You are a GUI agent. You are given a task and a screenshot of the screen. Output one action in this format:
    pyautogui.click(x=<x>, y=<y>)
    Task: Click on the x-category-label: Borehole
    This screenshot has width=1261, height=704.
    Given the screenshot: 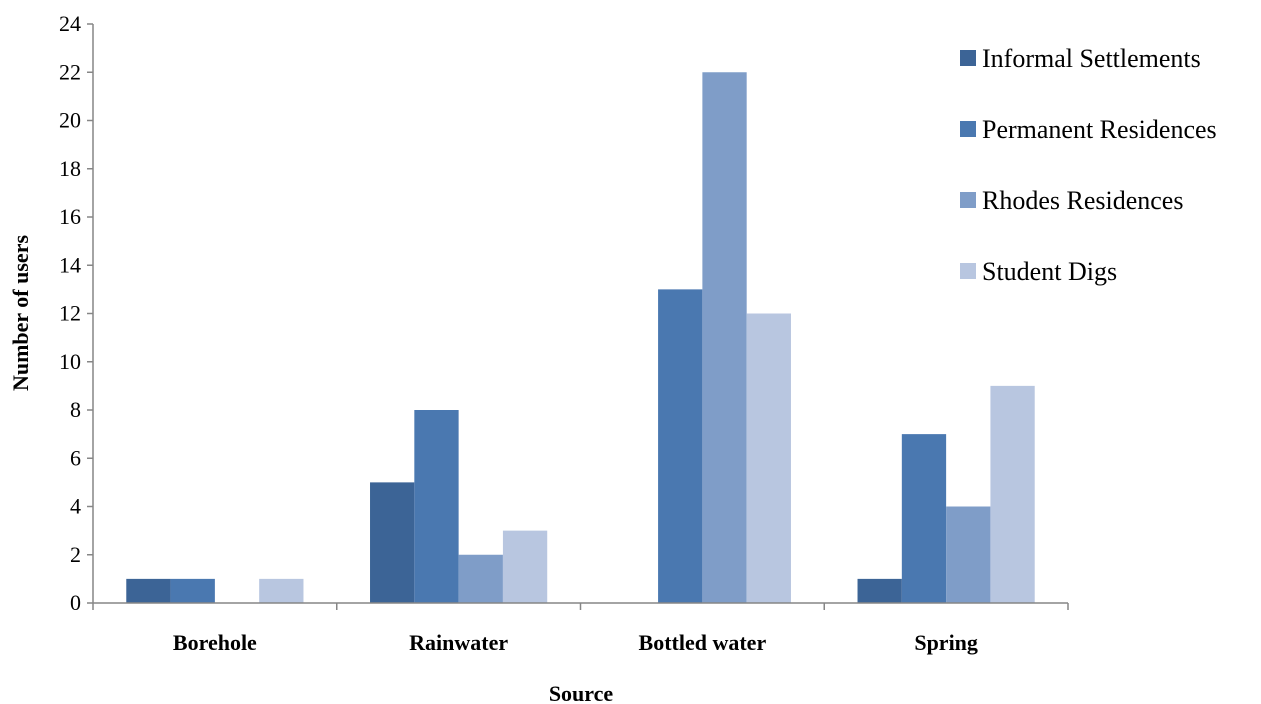 What is the action you would take?
    pyautogui.click(x=215, y=642)
    